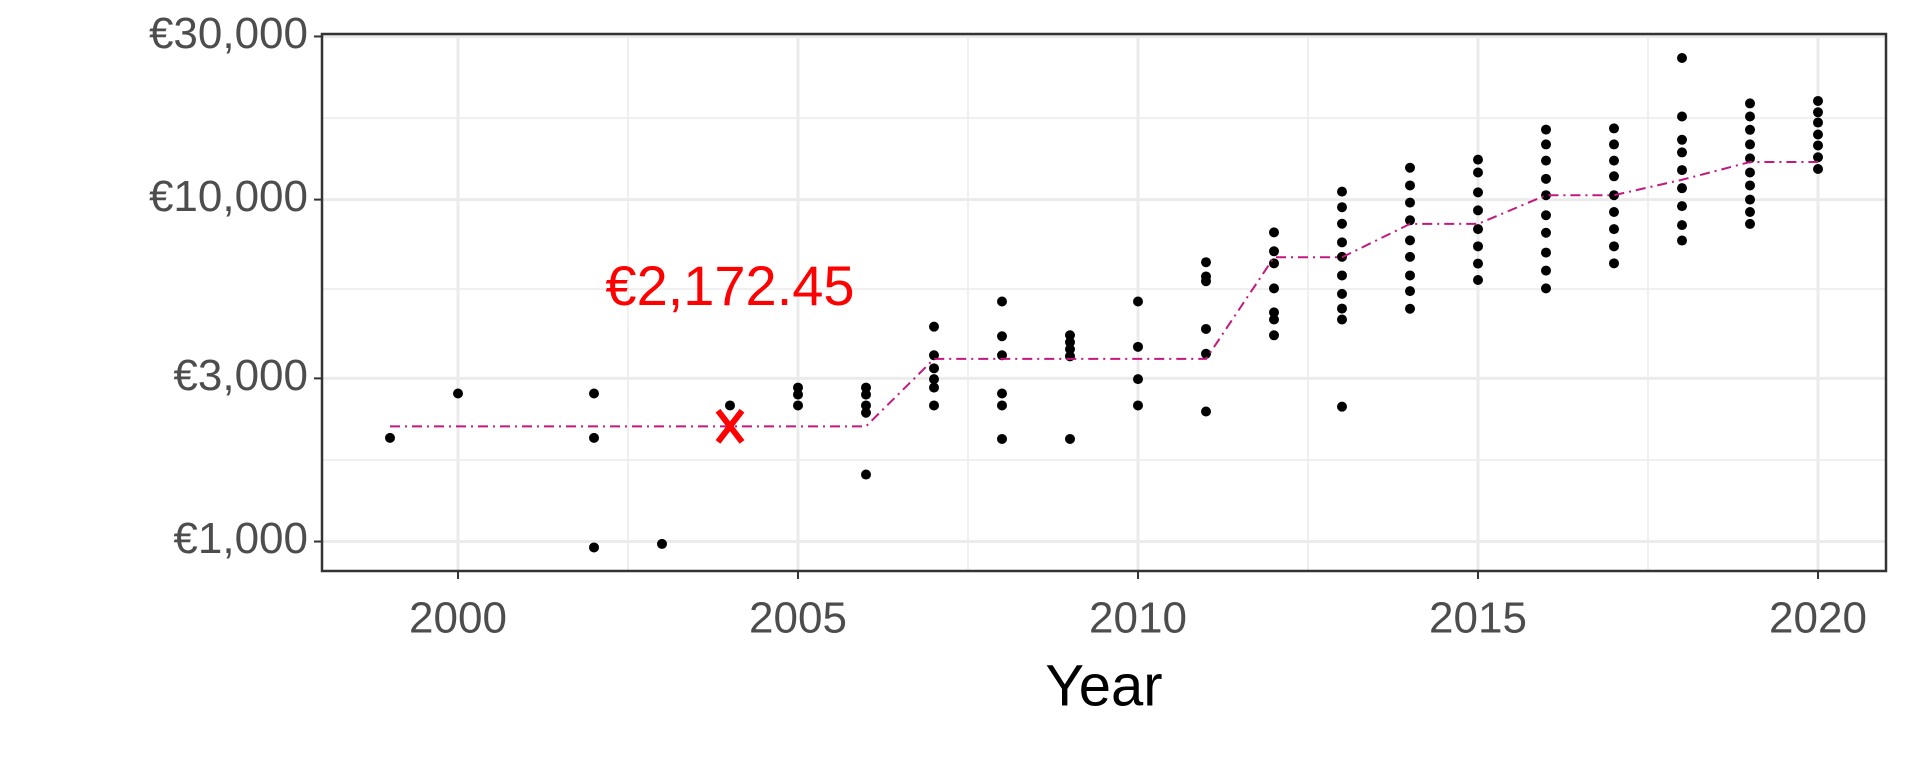 The width and height of the screenshot is (1920, 768). What do you see at coordinates (228, 196) in the screenshot?
I see `y-tick-label: €10,000` at bounding box center [228, 196].